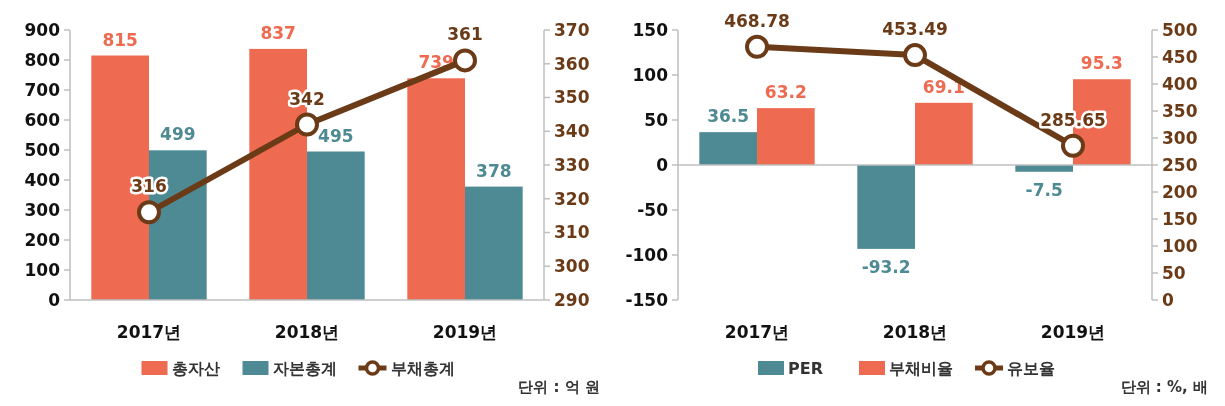 Image resolution: width=1225 pixels, height=406 pixels. Describe the element at coordinates (42, 179) in the screenshot. I see `y-tick-label: 400` at that location.